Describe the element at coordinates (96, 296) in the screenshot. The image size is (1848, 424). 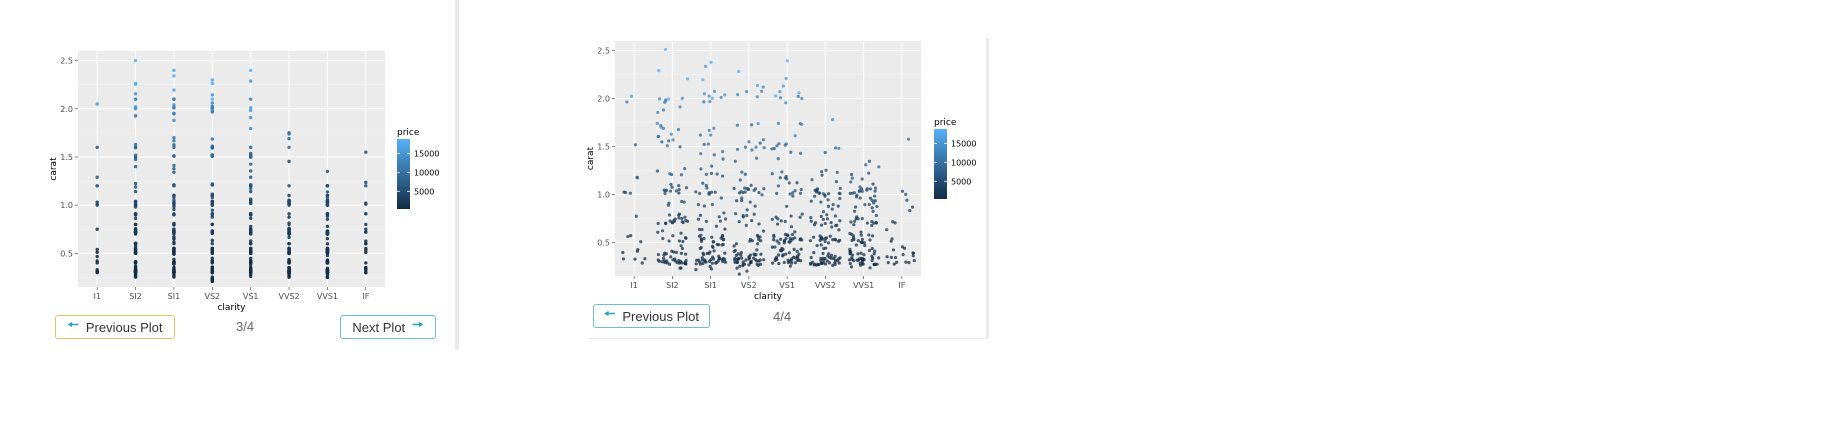
I see `x-tick-label: I1` at that location.